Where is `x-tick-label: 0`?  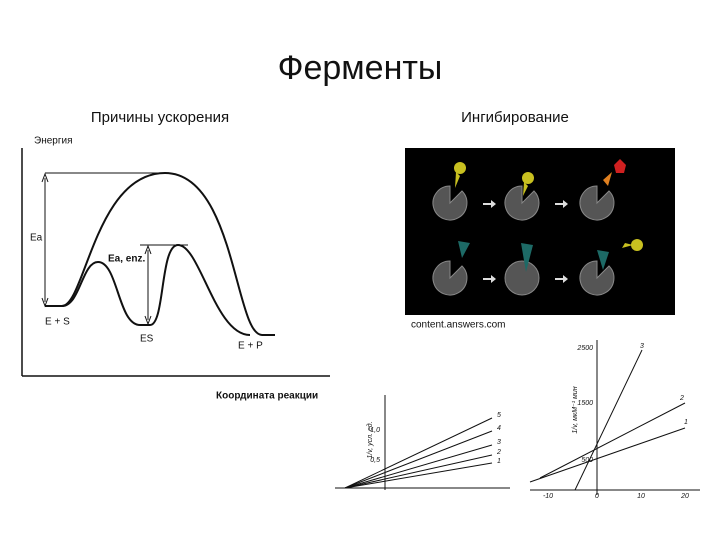 x-tick-label: 0 is located at coordinates (597, 496).